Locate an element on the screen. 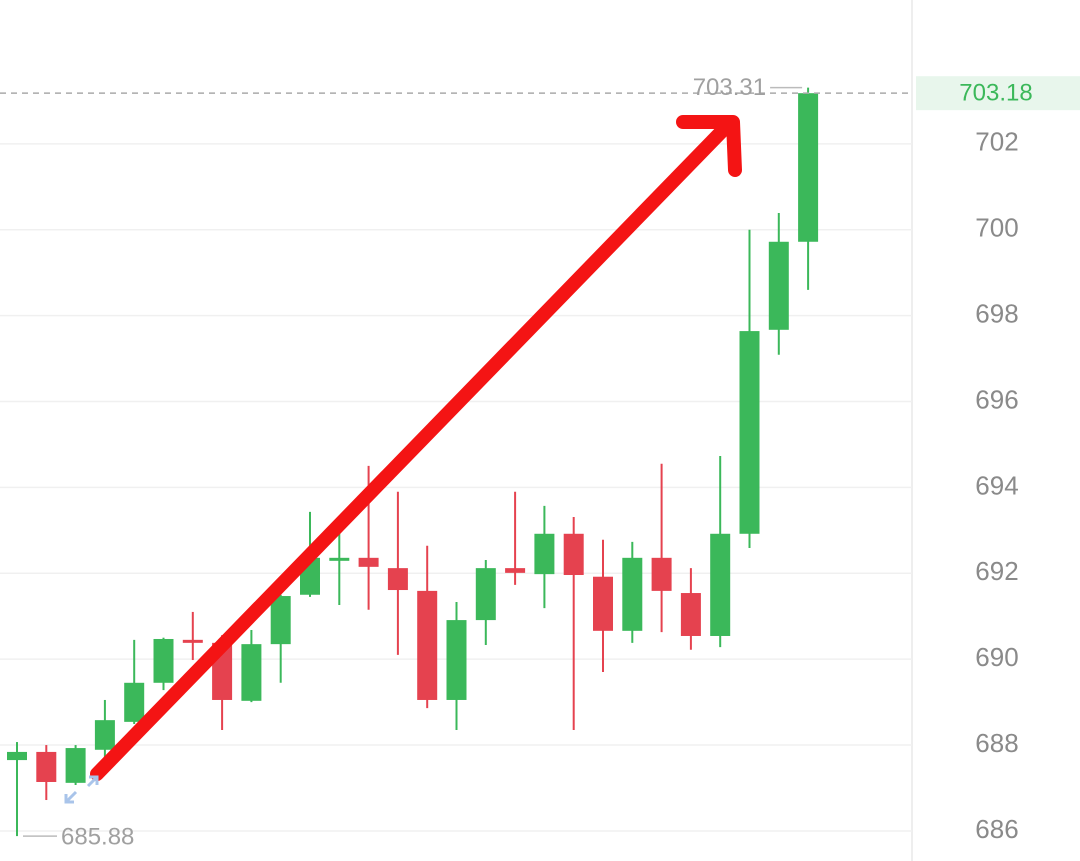 The image size is (1080, 861). y-tick-label: 700 is located at coordinates (996, 228).